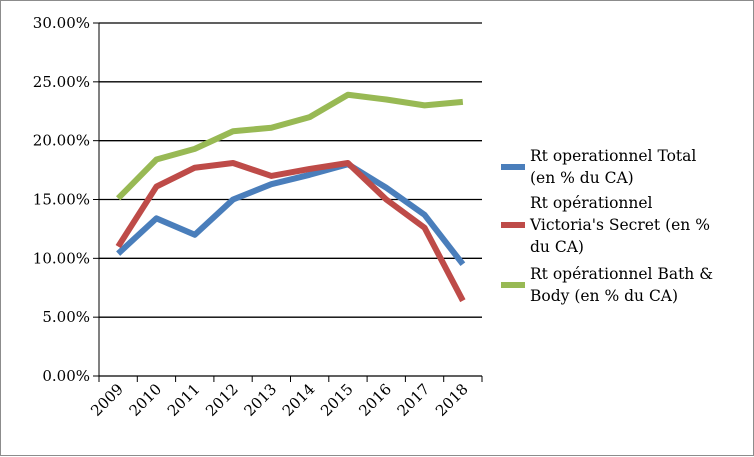  I want to click on x-tick-label: 2014, so click(299, 400).